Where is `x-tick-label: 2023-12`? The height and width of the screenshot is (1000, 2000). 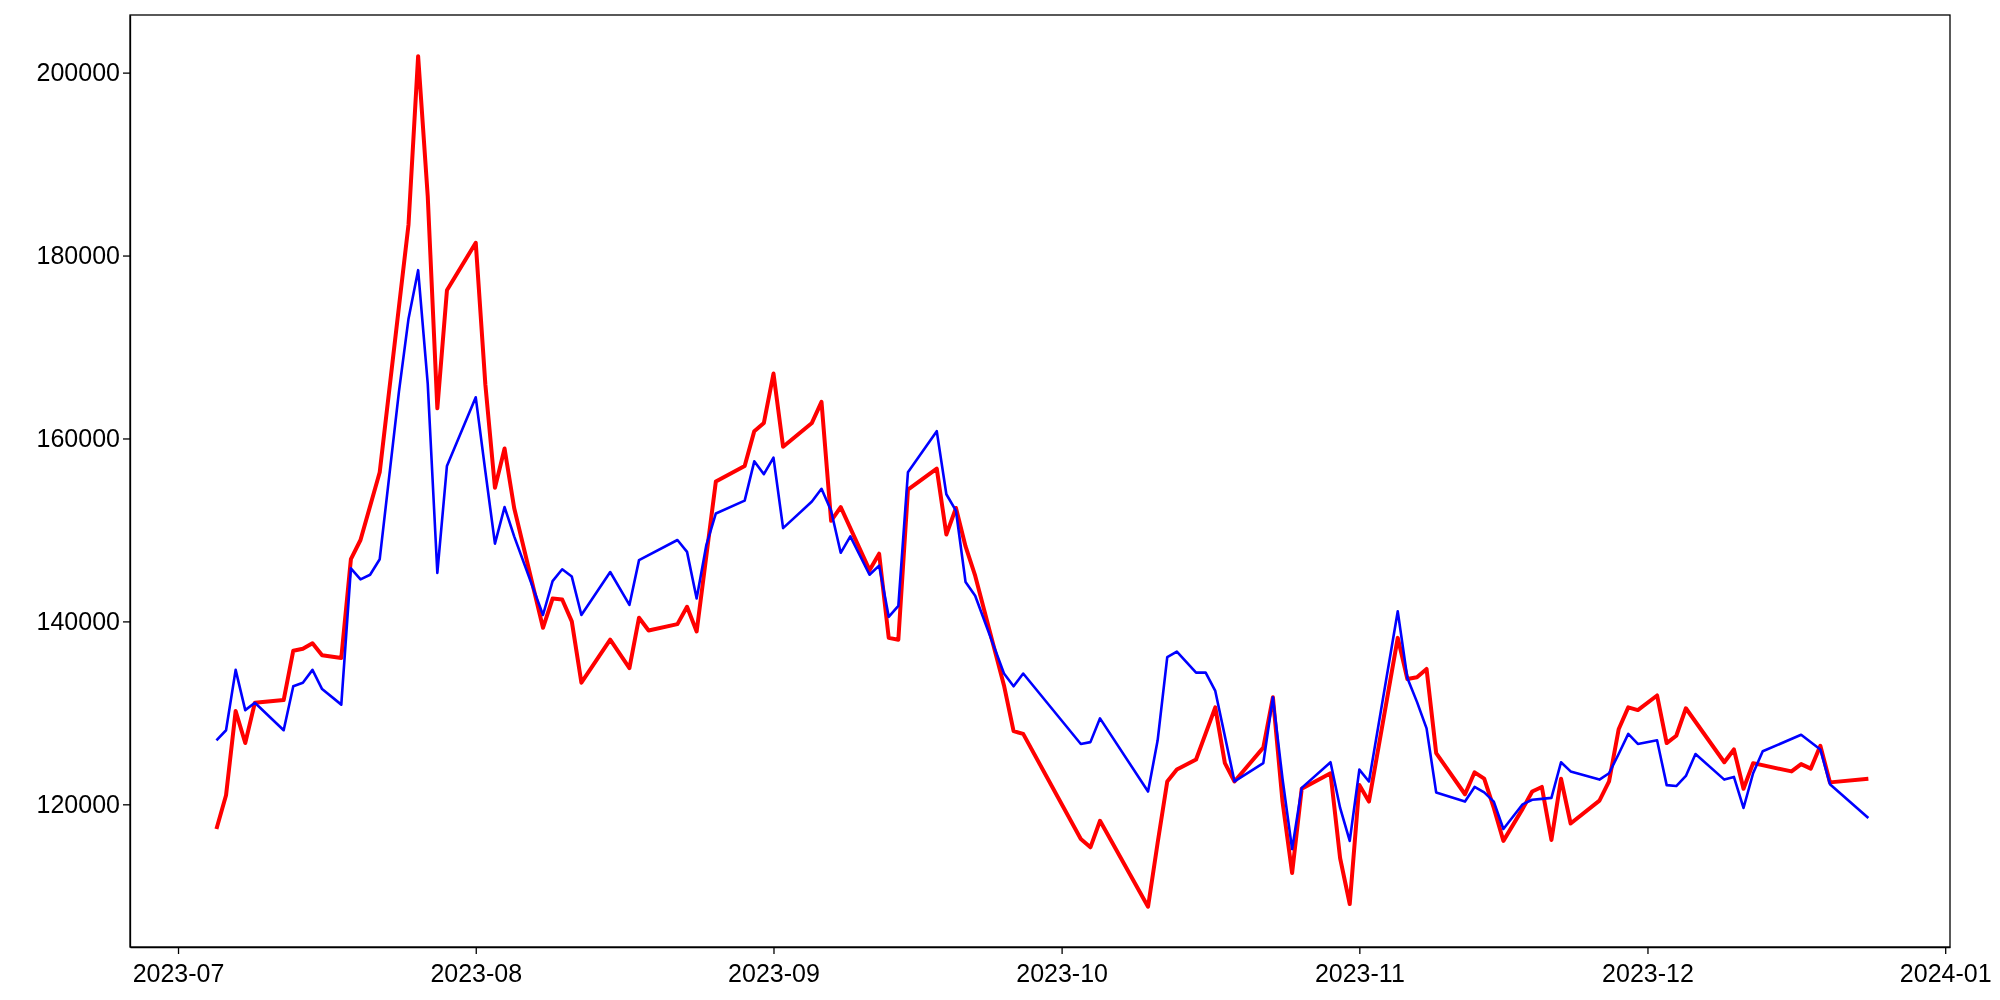 x-tick-label: 2023-12 is located at coordinates (1648, 973).